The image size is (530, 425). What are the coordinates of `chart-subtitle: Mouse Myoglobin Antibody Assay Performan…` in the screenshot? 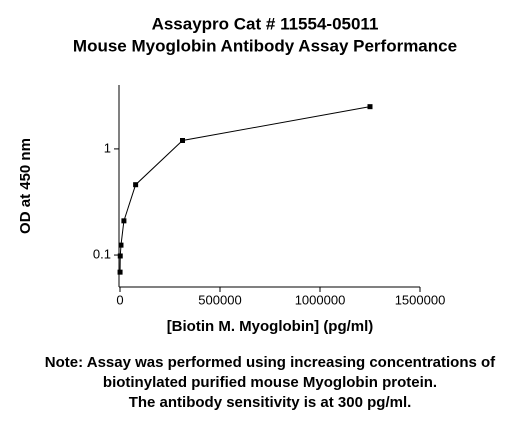 It's located at (265, 45).